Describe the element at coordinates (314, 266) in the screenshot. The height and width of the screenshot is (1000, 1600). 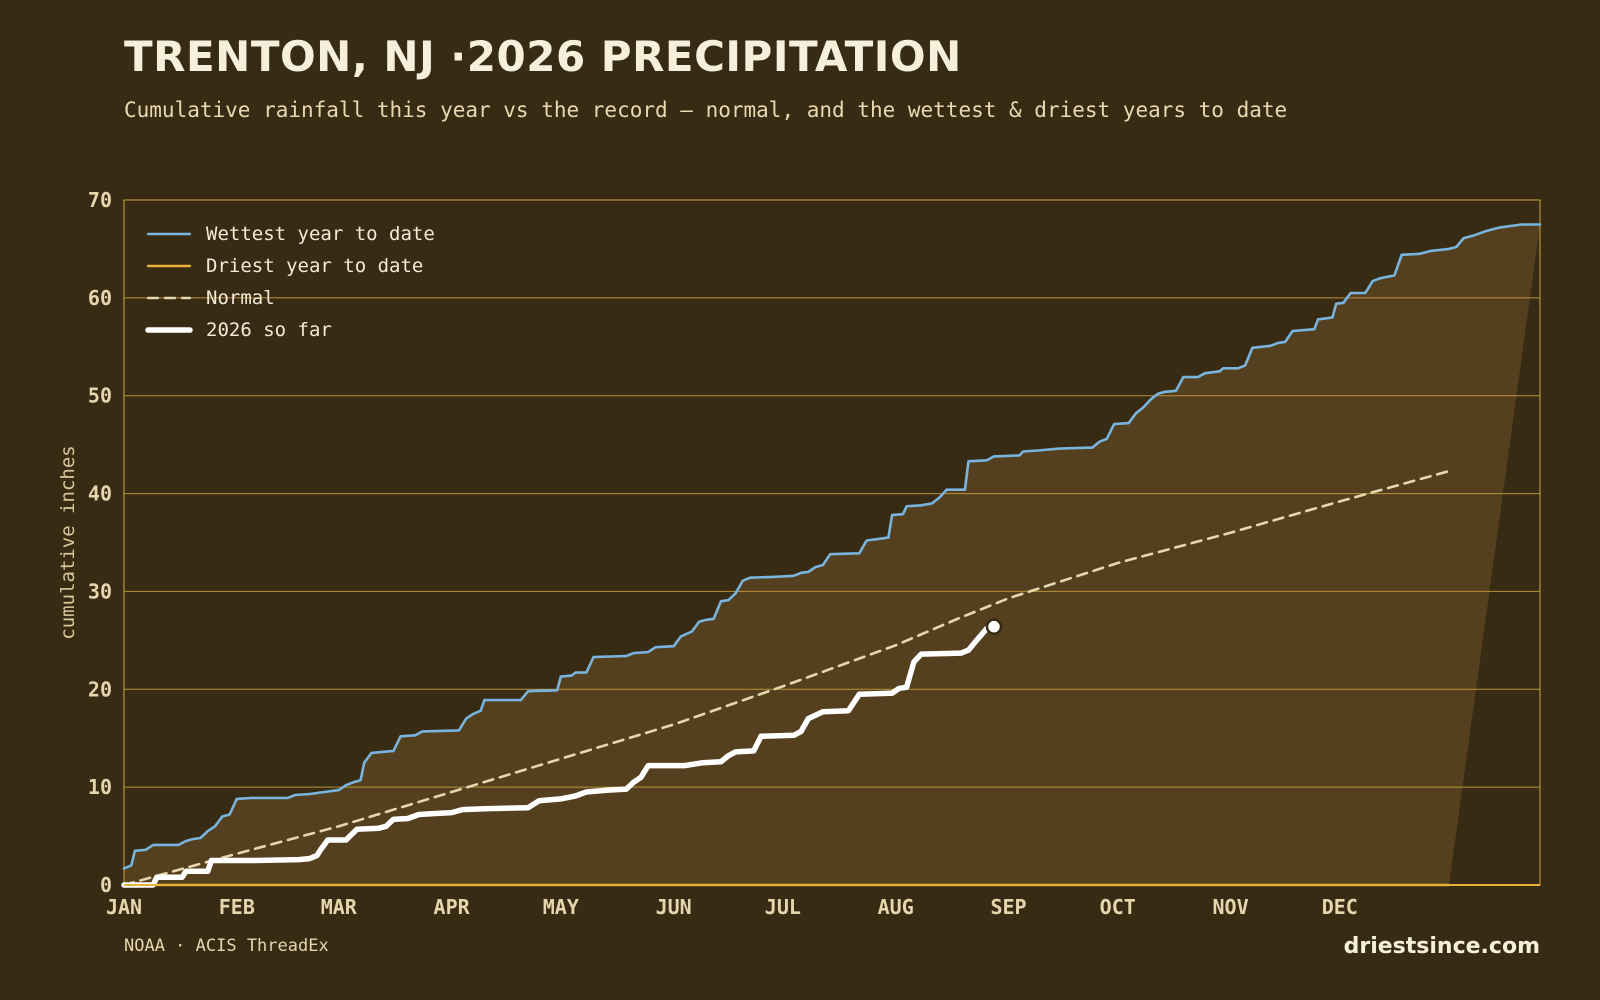
I see `legend-label-driest: Driest year to date` at that location.